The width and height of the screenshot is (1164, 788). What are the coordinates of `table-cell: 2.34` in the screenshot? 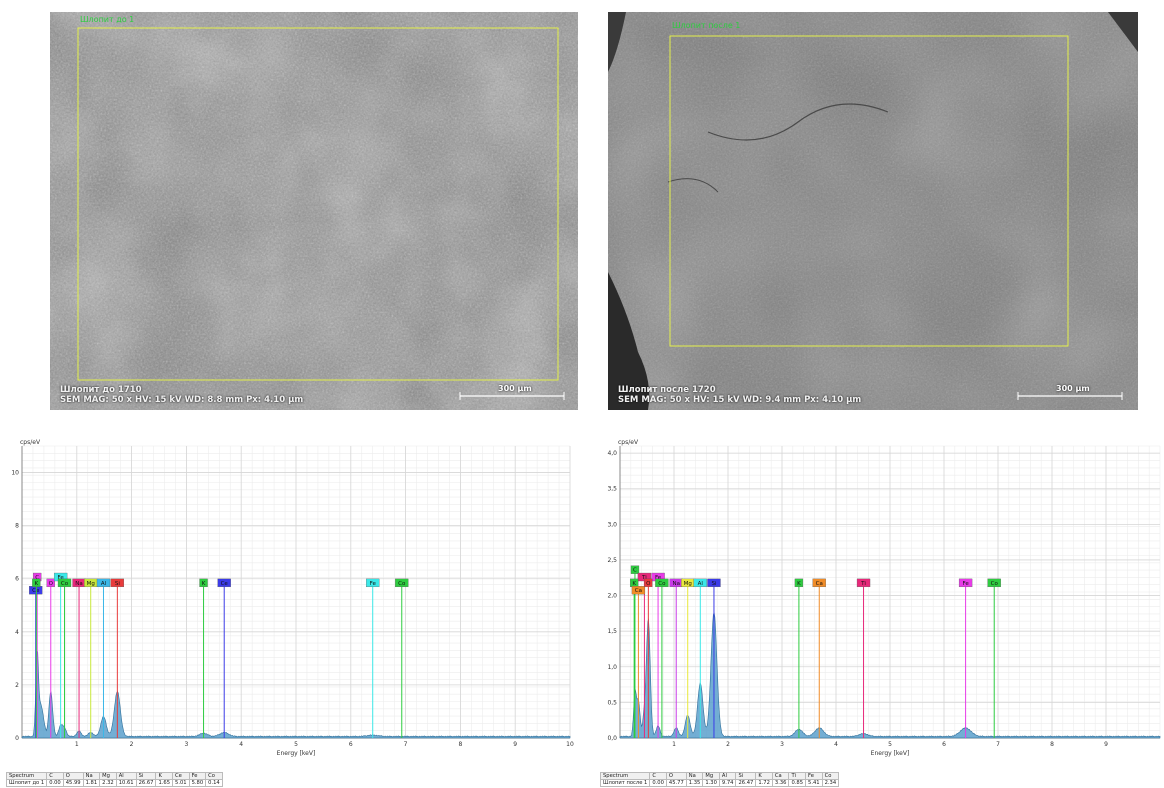 It's located at (830, 783).